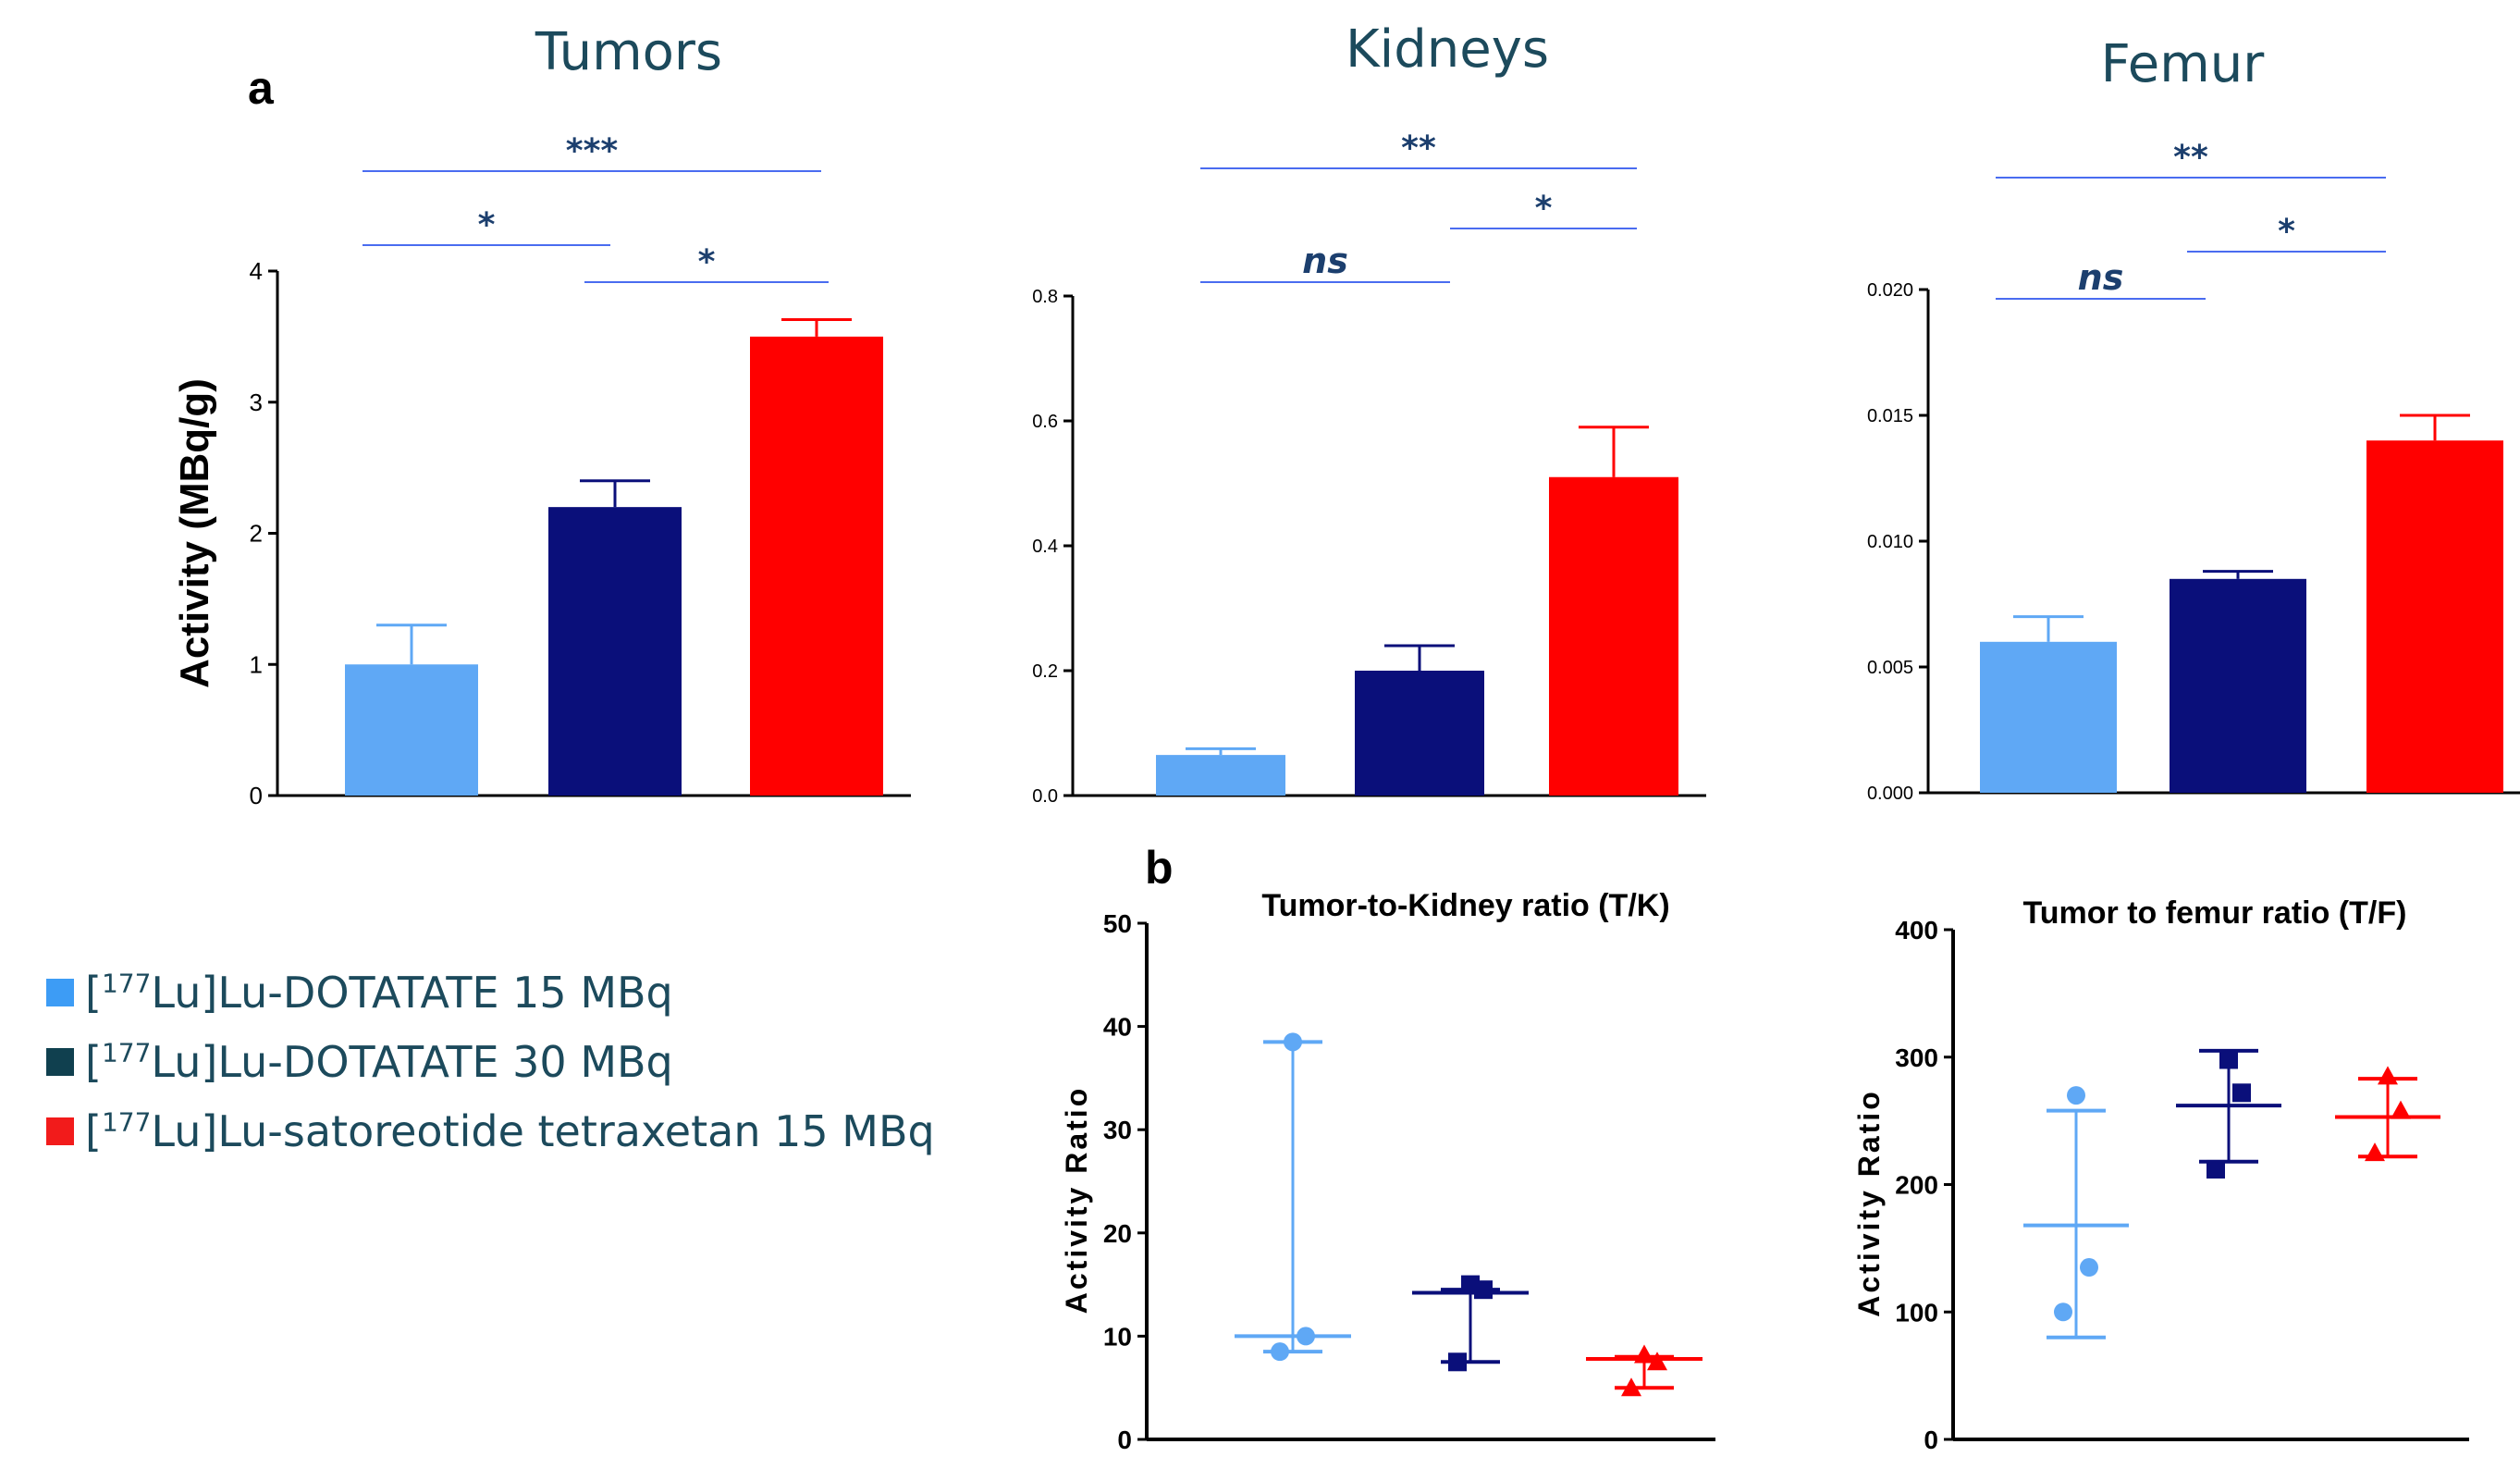 Image resolution: width=2520 pixels, height=1469 pixels. What do you see at coordinates (1117, 1336) in the screenshot?
I see `y-tick-label: 10` at bounding box center [1117, 1336].